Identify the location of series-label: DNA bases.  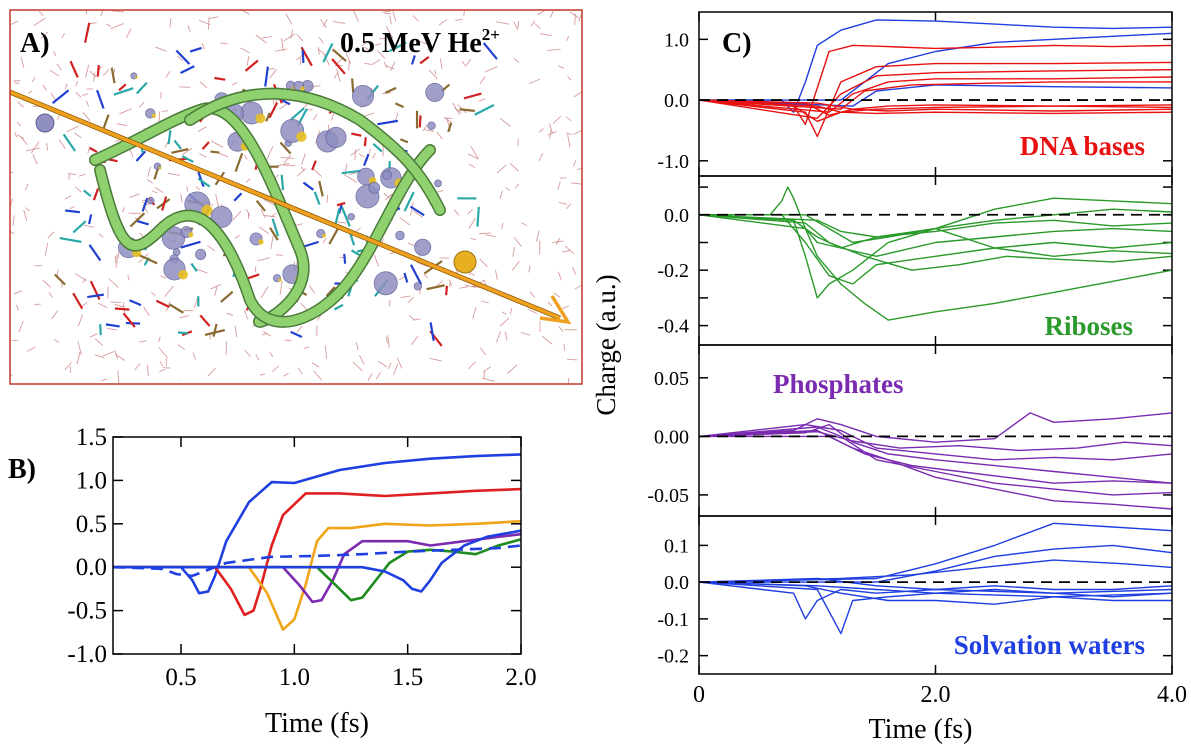
(1082, 146).